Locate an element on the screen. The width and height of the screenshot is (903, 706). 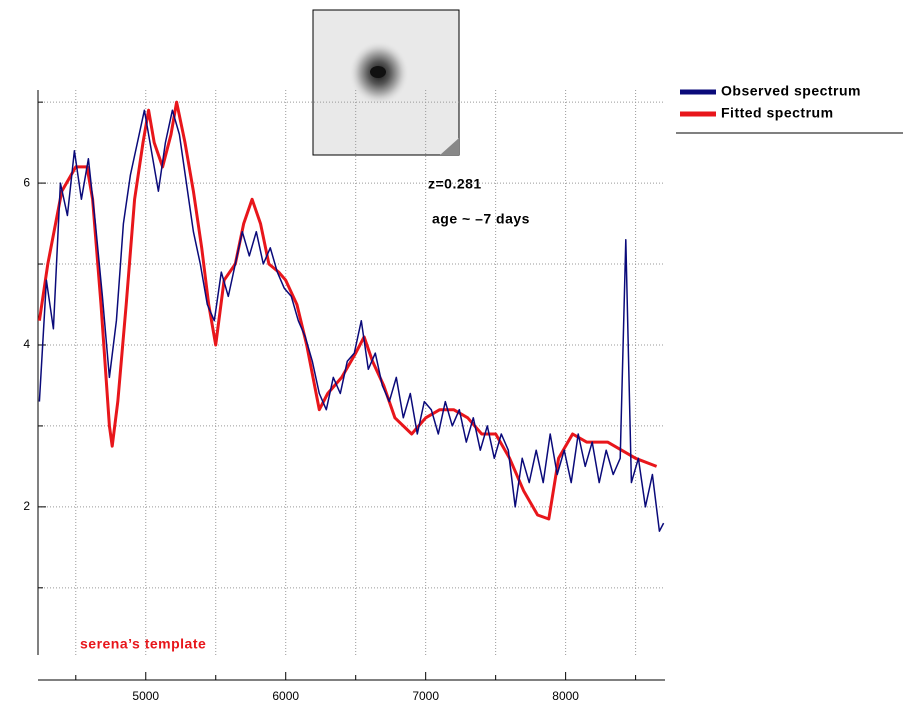
x-tick-label: 7000 is located at coordinates (425, 696).